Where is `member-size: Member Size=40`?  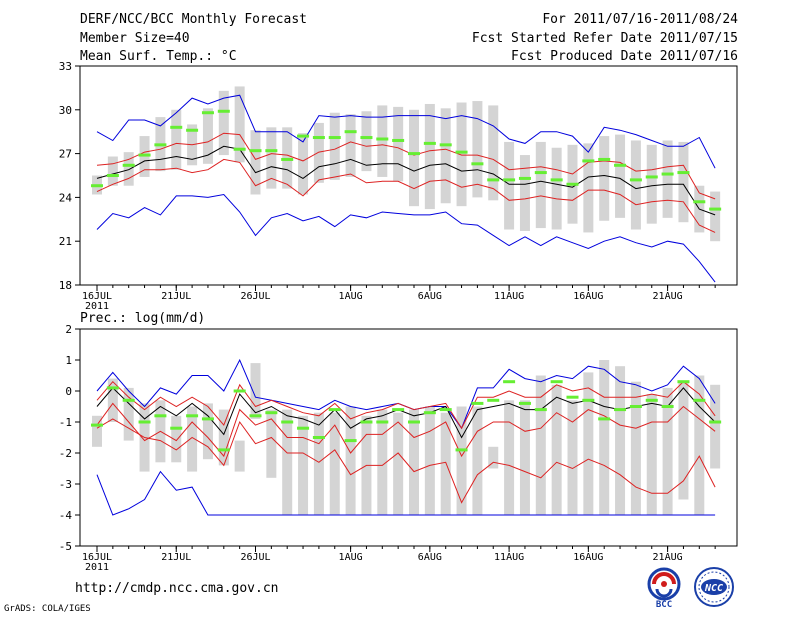
member-size: Member Size=40 is located at coordinates (135, 38).